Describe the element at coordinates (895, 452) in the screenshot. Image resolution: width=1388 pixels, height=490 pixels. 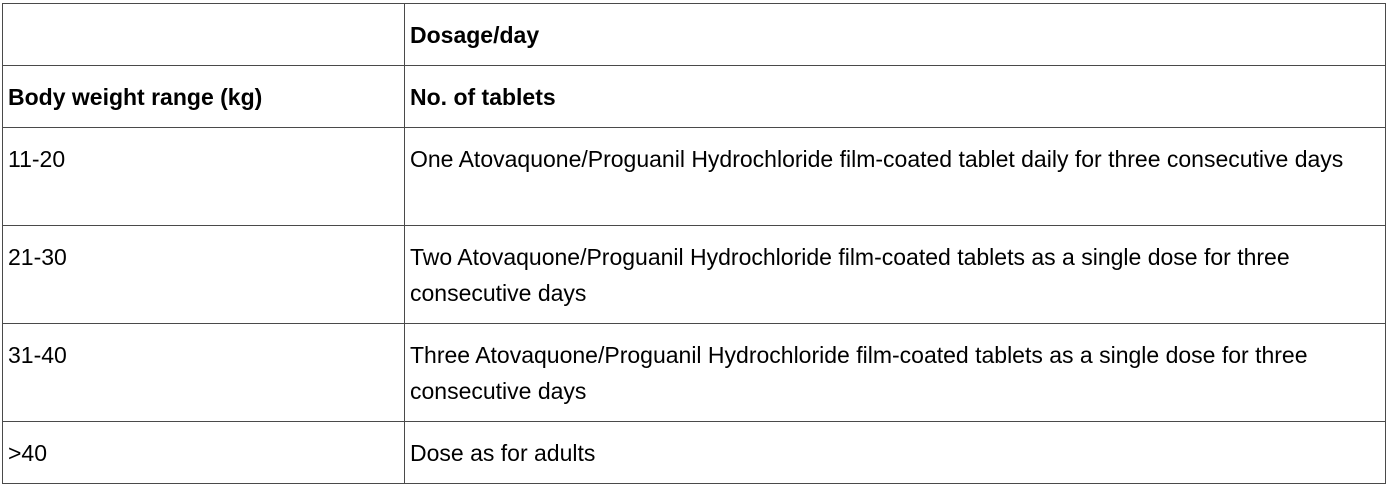
I see `dose-cell: Dose as for adults` at that location.